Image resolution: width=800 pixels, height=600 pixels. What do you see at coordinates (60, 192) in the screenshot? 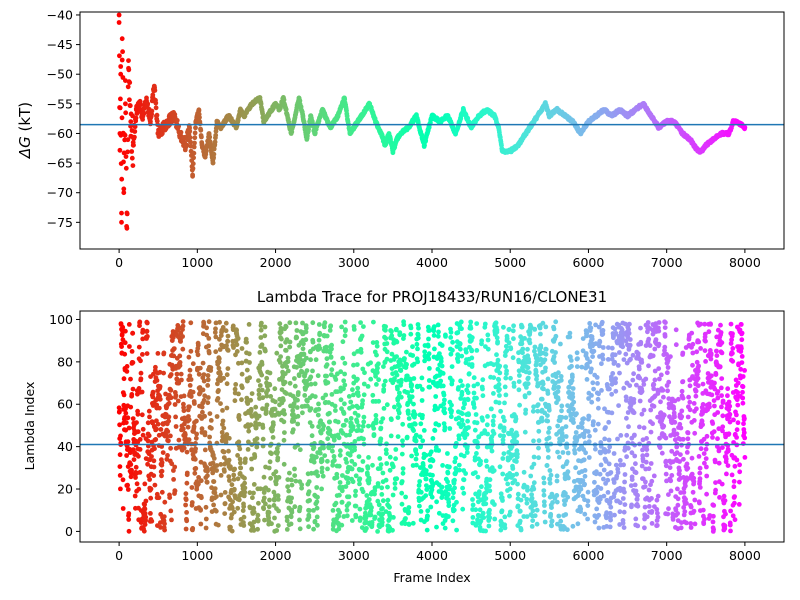
I see `y-tick-label: −70` at bounding box center [60, 192].